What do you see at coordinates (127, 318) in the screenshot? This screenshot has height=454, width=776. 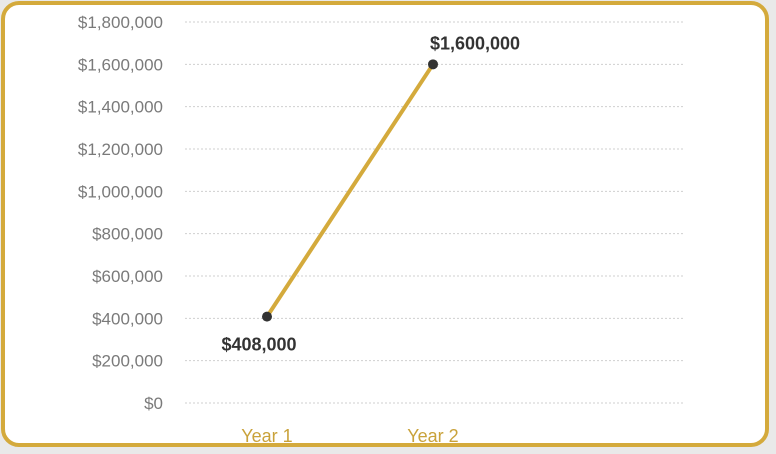 I see `y-tick-label: $400,000` at bounding box center [127, 318].